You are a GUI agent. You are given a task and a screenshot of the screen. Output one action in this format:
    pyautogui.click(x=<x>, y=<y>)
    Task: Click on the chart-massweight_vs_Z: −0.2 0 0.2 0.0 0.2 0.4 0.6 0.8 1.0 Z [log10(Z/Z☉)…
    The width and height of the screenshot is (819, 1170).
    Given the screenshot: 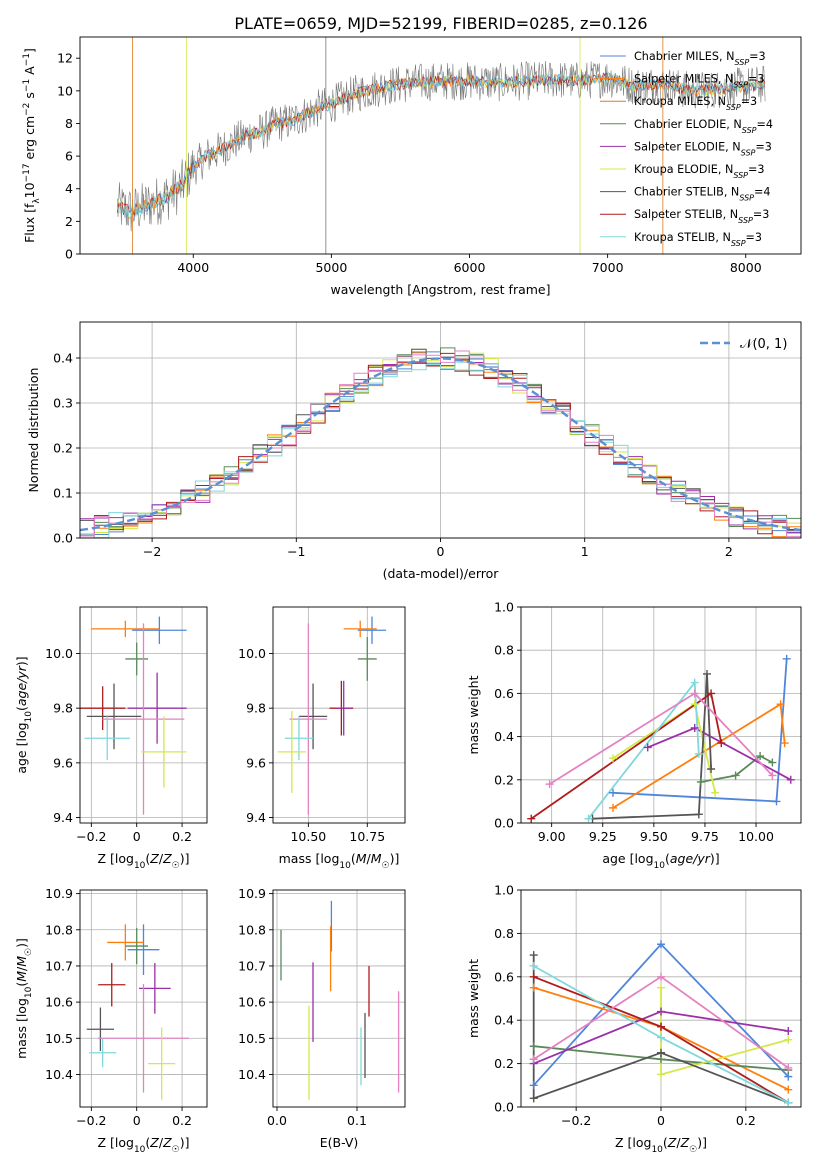 What is the action you would take?
    pyautogui.click(x=634, y=1019)
    